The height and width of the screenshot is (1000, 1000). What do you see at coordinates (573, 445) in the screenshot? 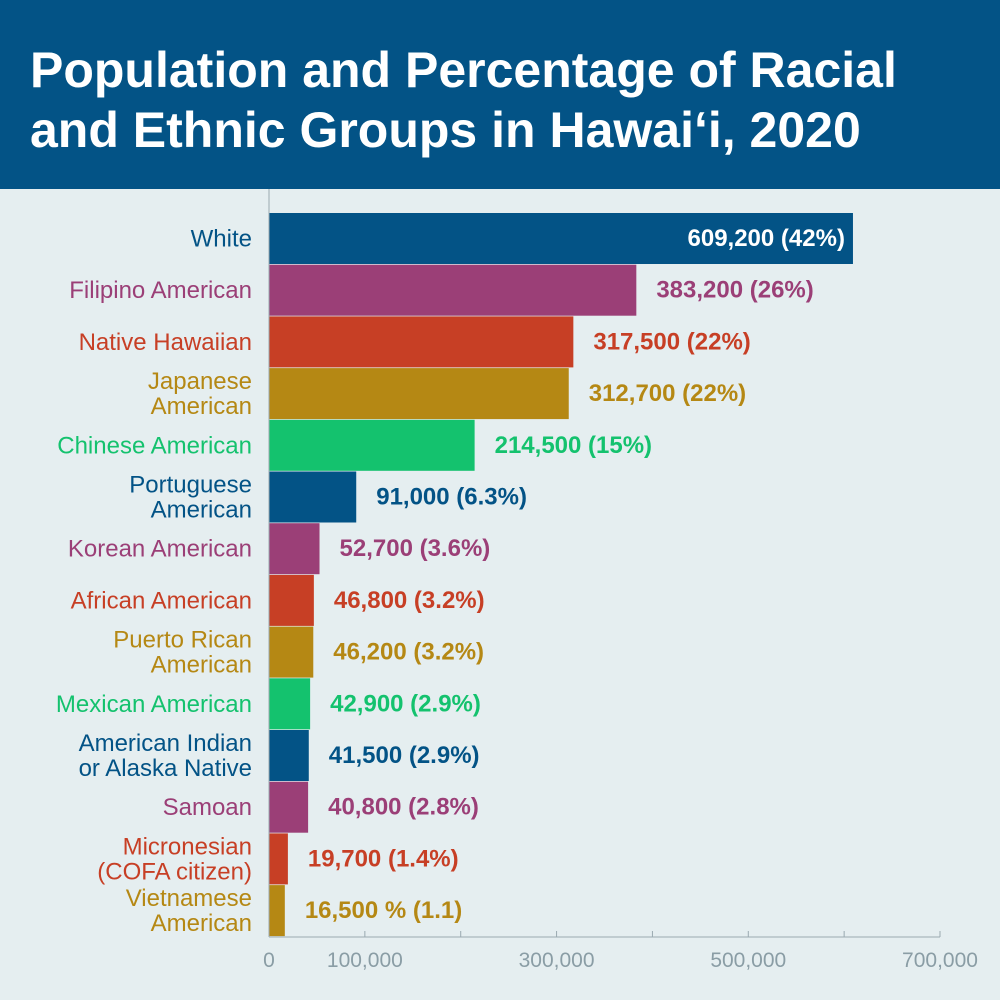
I see `value-label-chinese-american: 214,500 (15%)` at bounding box center [573, 445].